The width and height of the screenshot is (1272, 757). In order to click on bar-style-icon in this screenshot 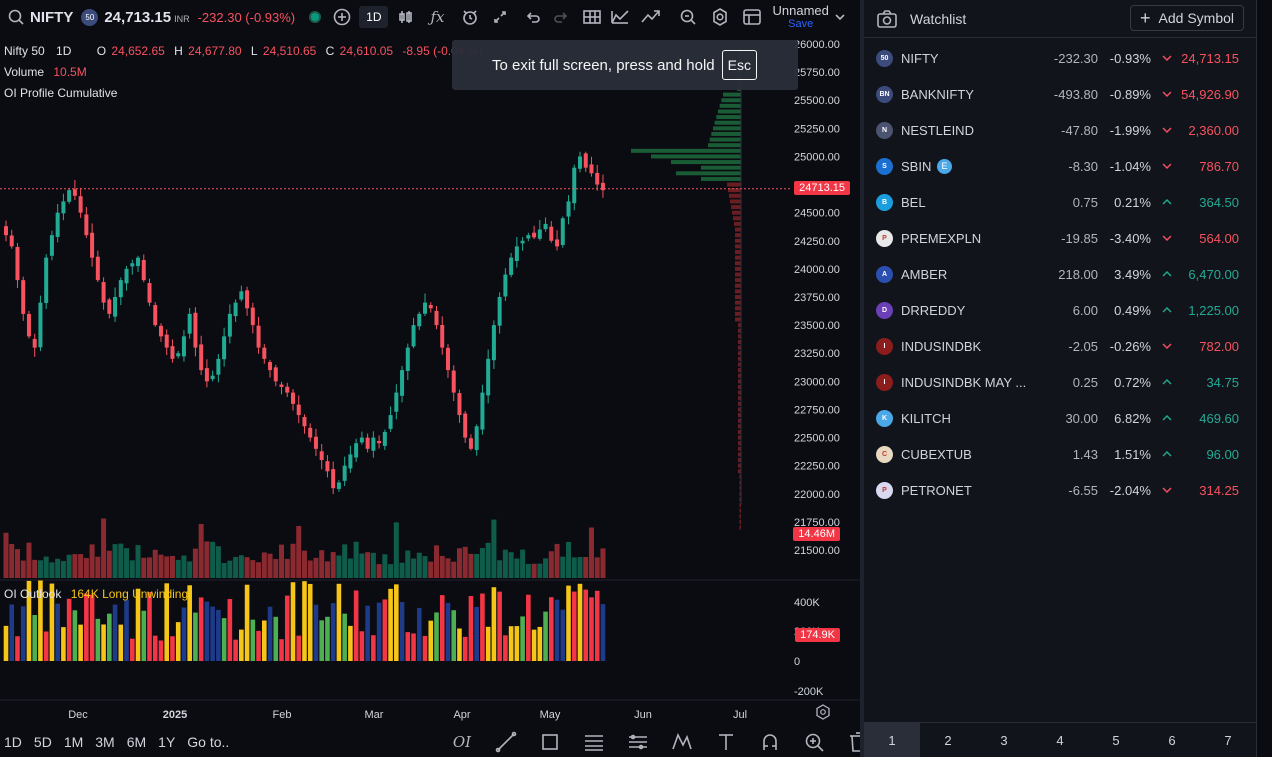, I will do `click(406, 17)`.